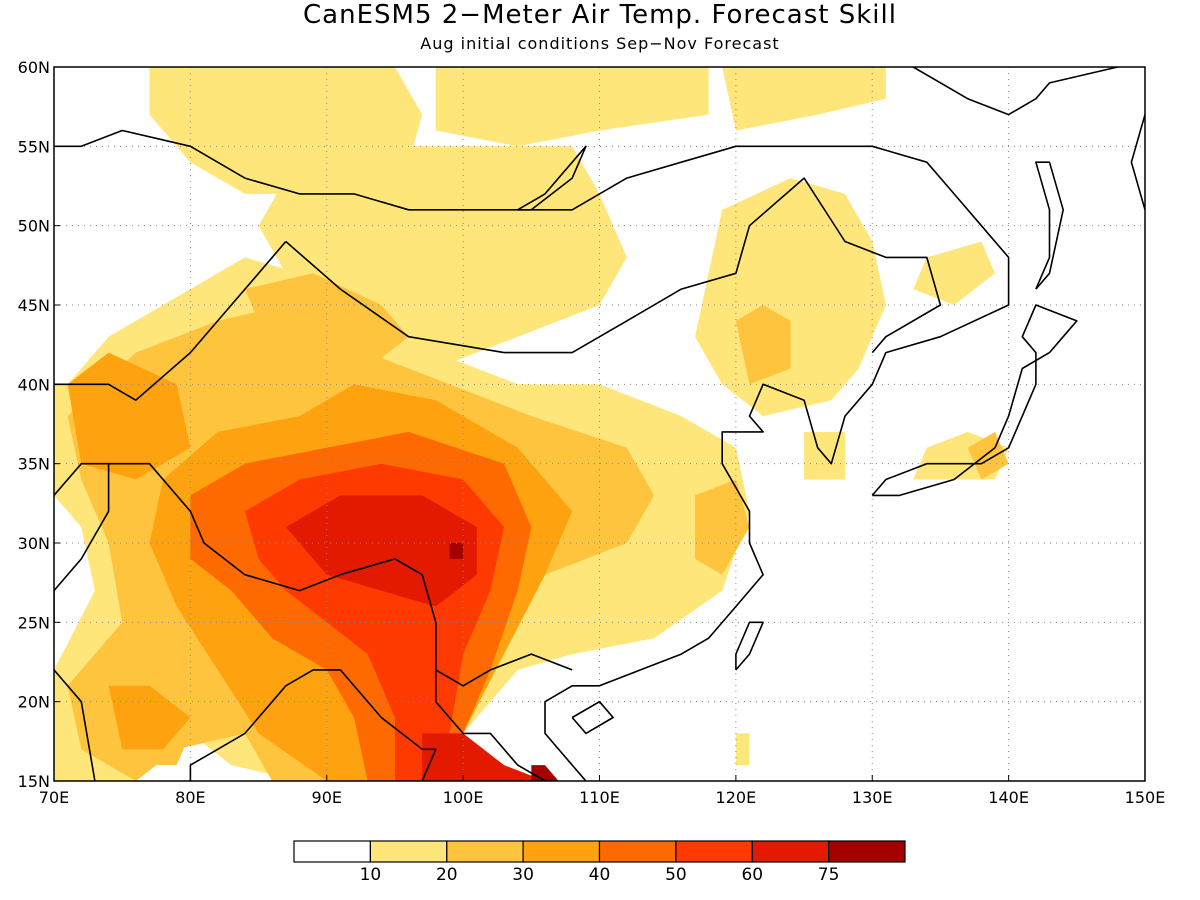  Describe the element at coordinates (600, 15) in the screenshot. I see `map-title: CanESM5 2−Meter Air Temp. Forecast Skill` at that location.